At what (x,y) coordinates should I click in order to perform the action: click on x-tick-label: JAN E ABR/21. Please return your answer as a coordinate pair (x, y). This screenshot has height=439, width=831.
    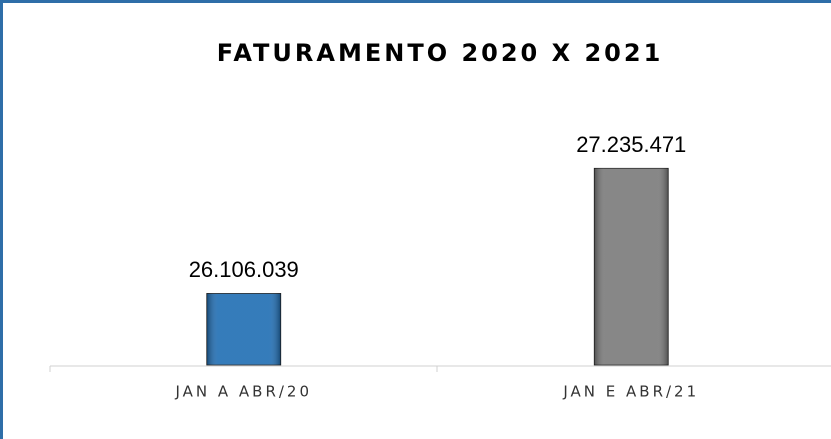
    Looking at the image, I should click on (630, 392).